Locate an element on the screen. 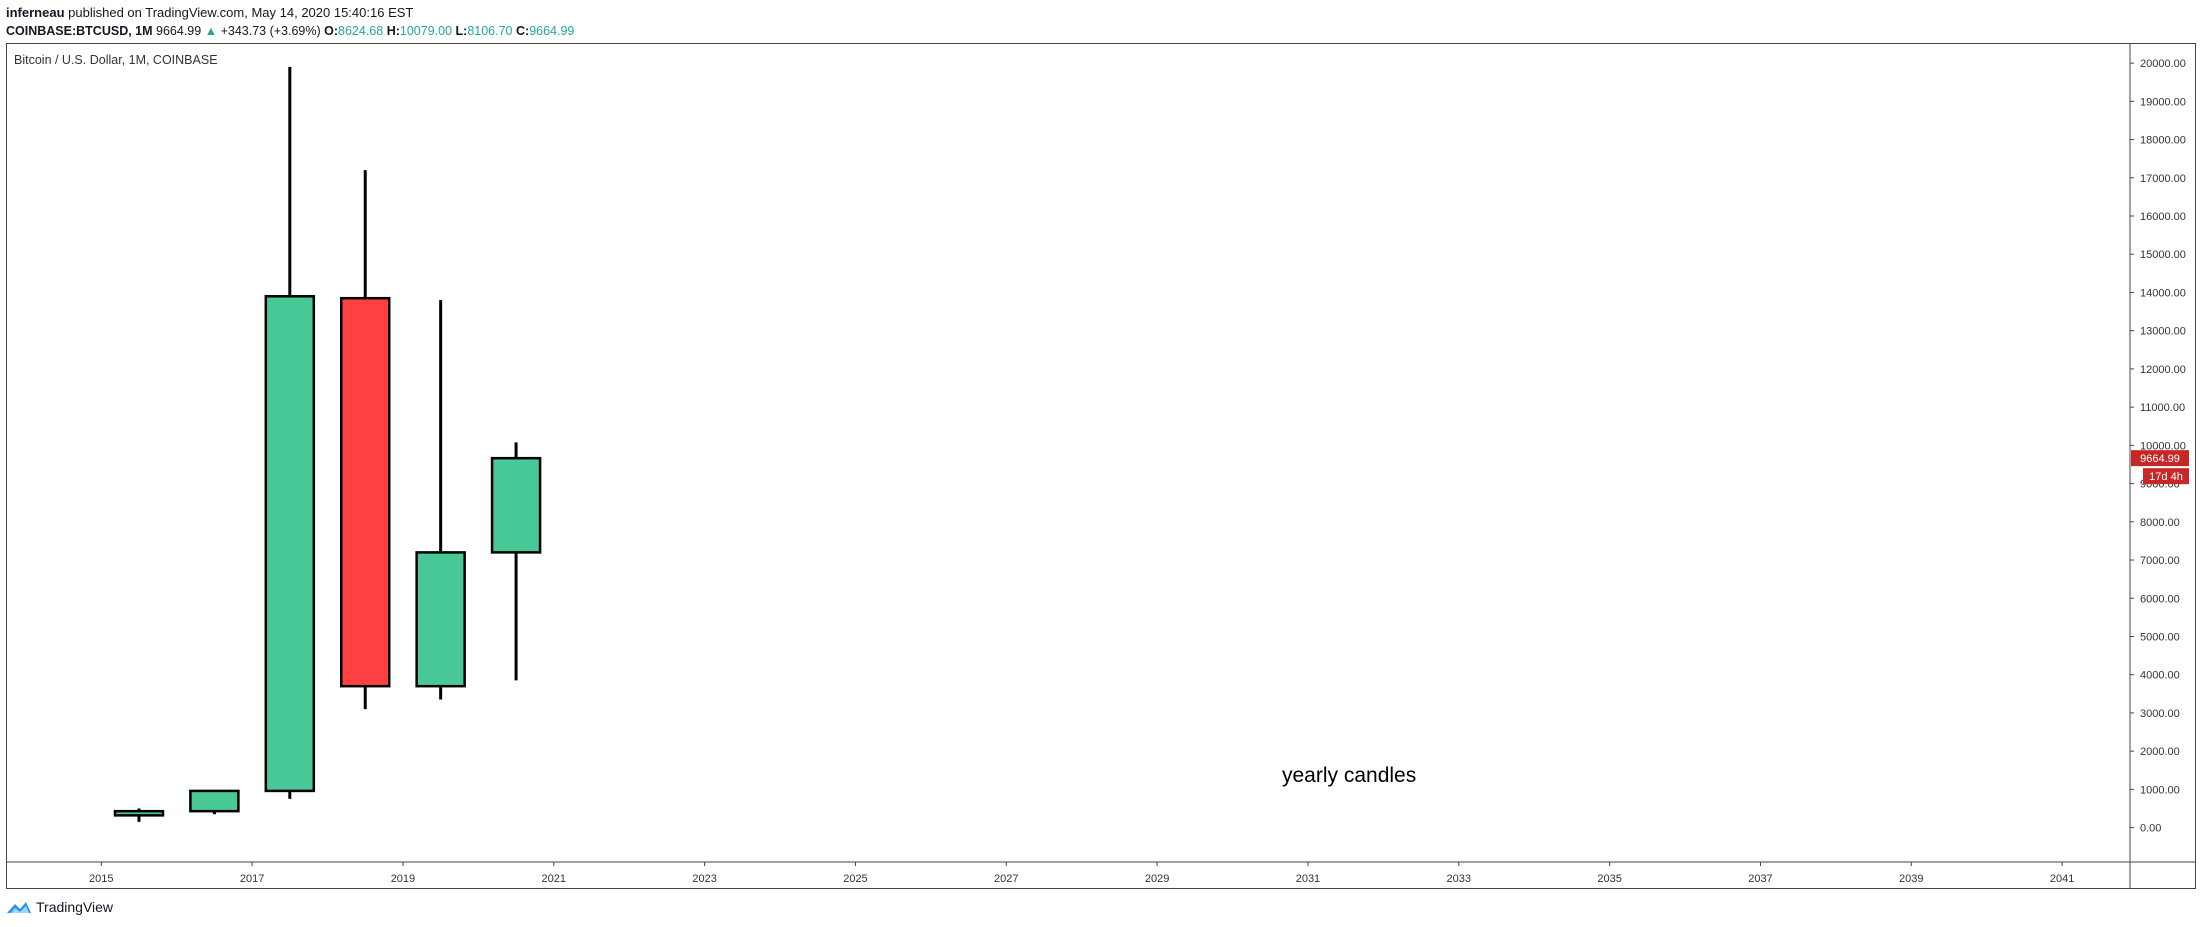  y-tick-label: 11000.00 is located at coordinates (2162, 408).